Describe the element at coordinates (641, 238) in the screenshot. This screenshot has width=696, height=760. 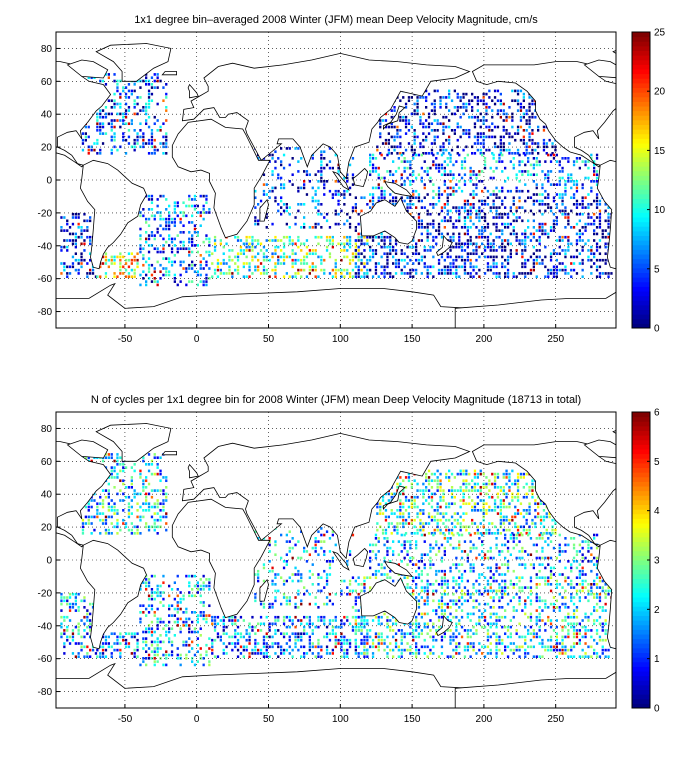
I see `colorbar-segment` at that location.